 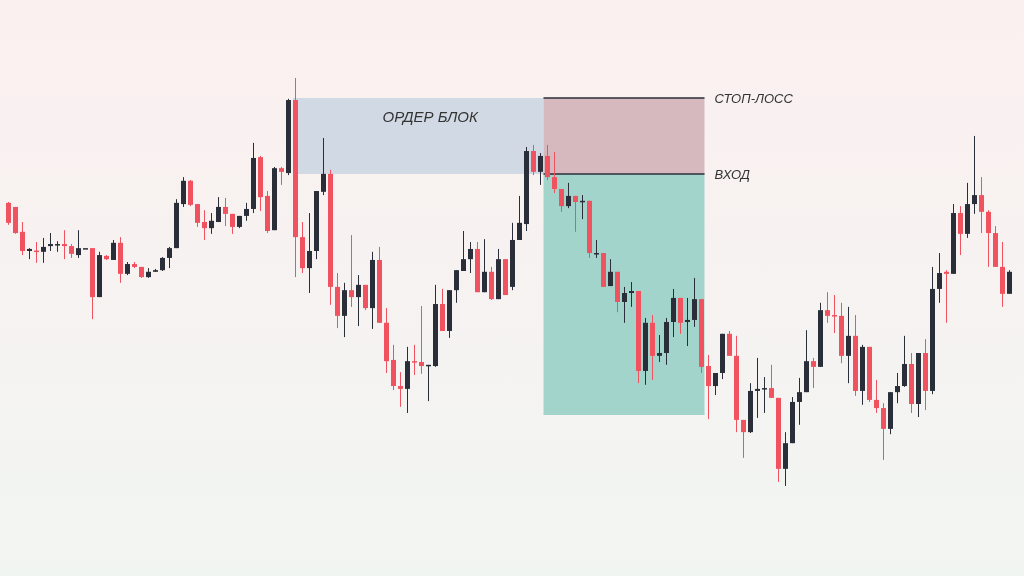 What do you see at coordinates (431, 116) in the screenshot?
I see `band-label: ОРДЕР БЛОК` at bounding box center [431, 116].